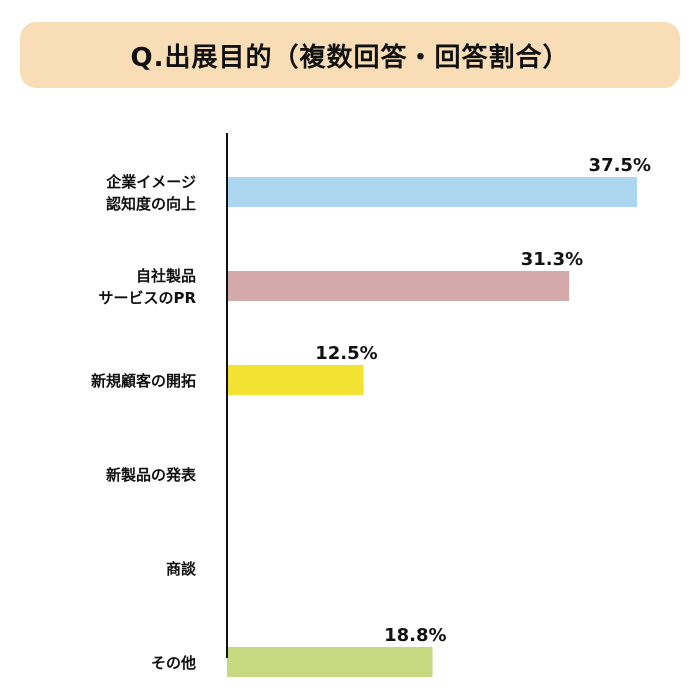 This screenshot has height=700, width=700. I want to click on category-label: 商談, so click(181, 569).